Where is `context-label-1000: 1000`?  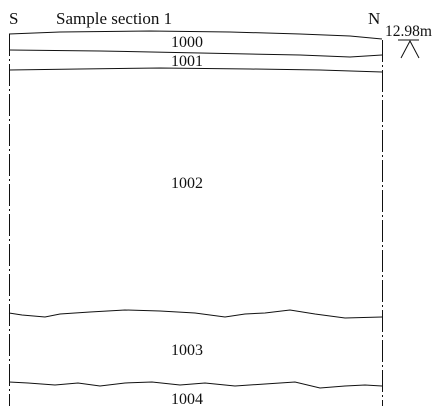
context-label-1000: 1000 is located at coordinates (187, 42).